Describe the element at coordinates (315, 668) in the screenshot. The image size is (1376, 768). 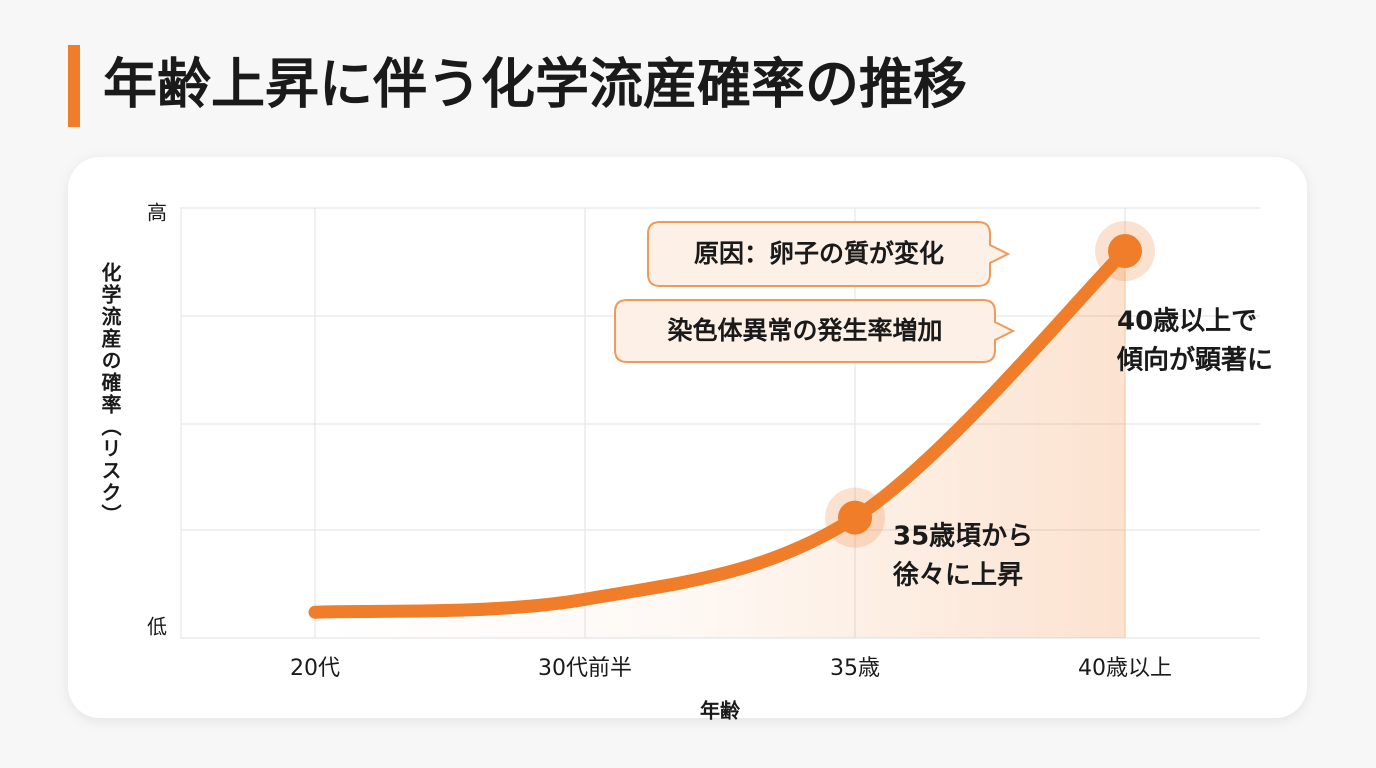
I see `x-tick-label: 20代` at that location.